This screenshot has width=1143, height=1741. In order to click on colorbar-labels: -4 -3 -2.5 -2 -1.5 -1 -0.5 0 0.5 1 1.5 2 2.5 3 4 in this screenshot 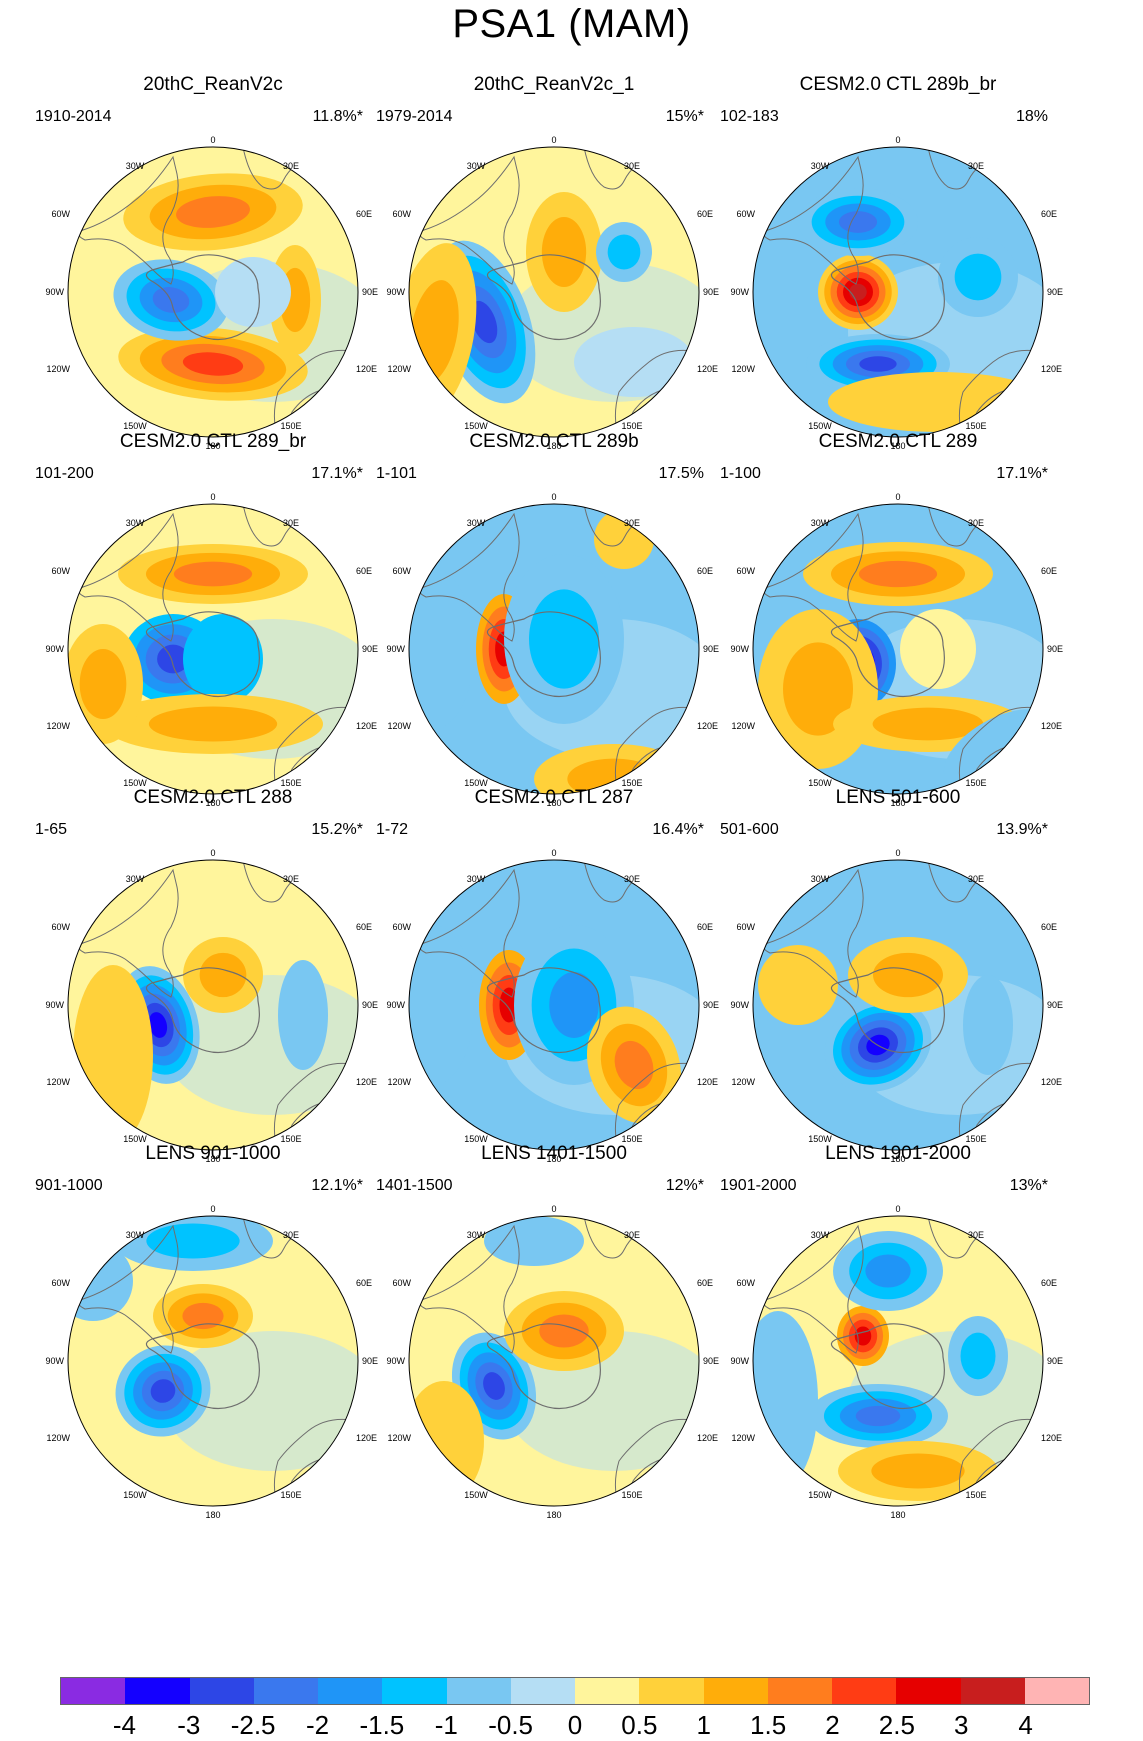, I will do `click(575, 1725)`.